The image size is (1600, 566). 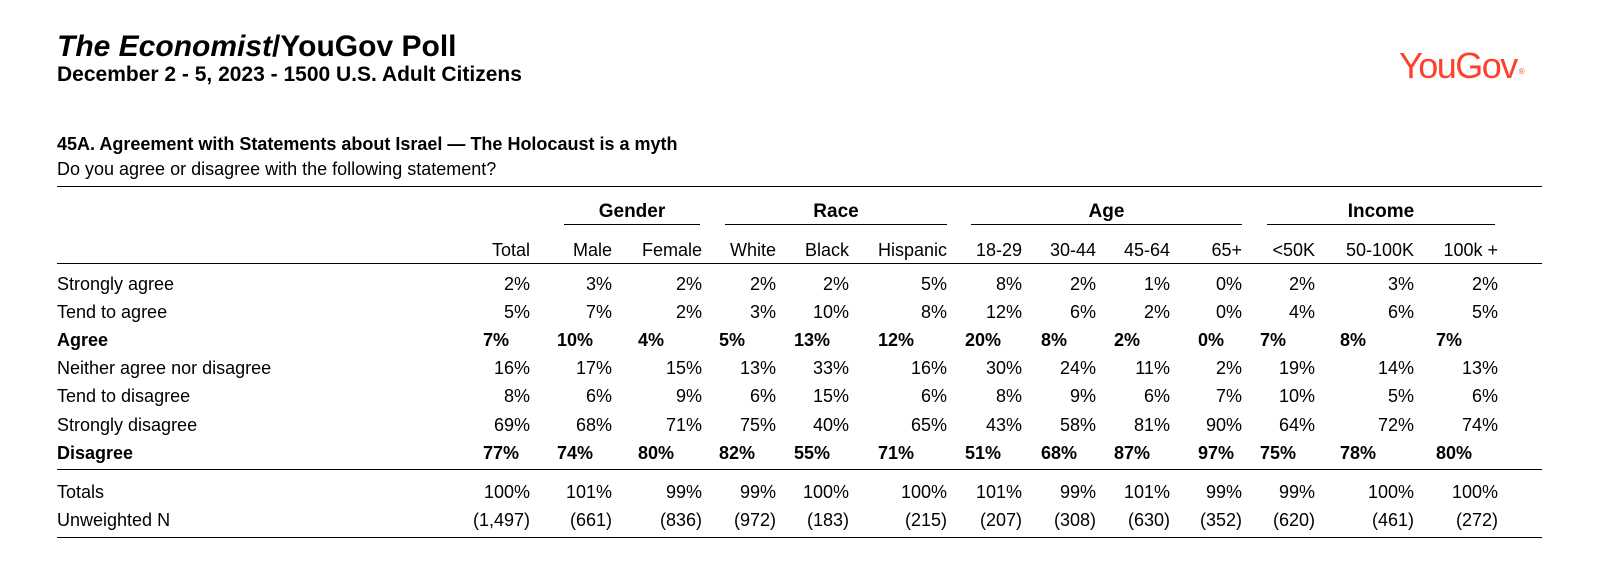 What do you see at coordinates (1148, 520) in the screenshot?
I see `table-cell: (630)` at bounding box center [1148, 520].